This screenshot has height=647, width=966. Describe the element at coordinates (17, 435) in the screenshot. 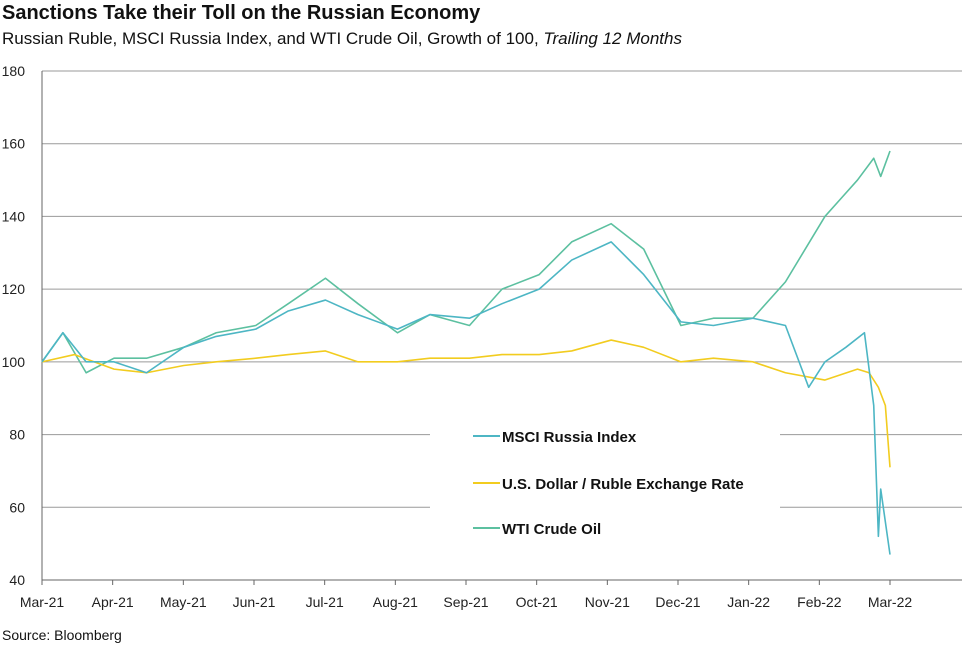

I see `y-tick-label: 80` at that location.